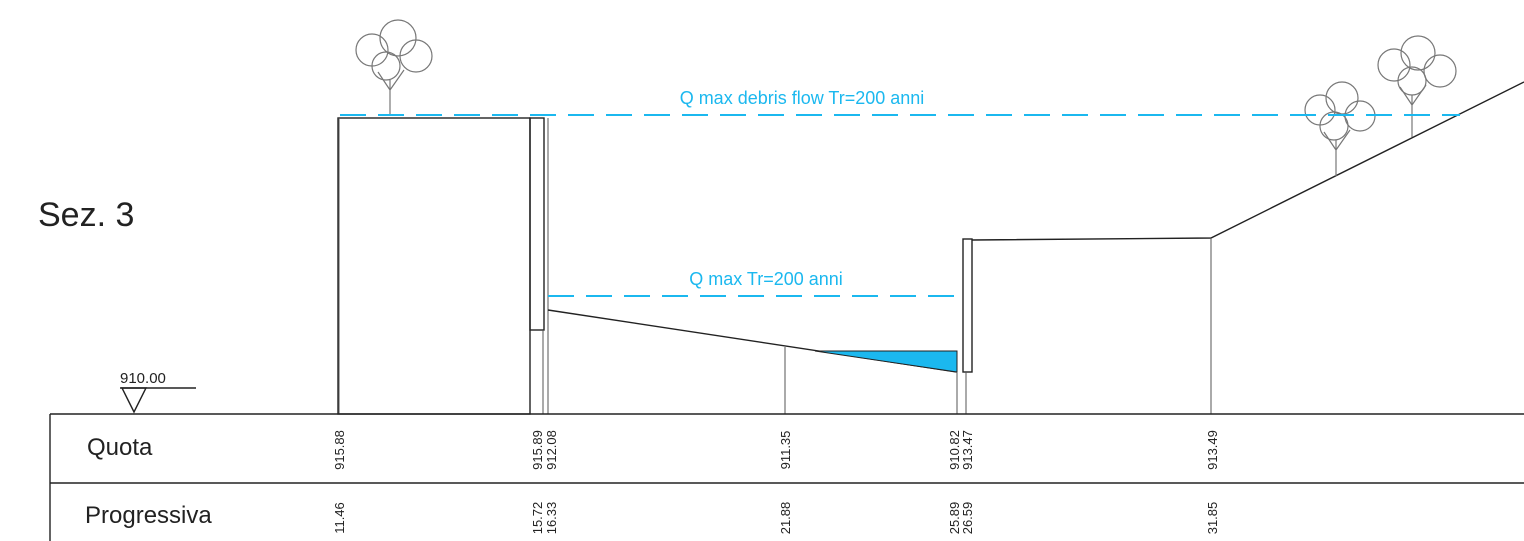 Image resolution: width=1524 pixels, height=541 pixels. Describe the element at coordinates (785, 518) in the screenshot. I see `progressiva-value: 21.88` at that location.